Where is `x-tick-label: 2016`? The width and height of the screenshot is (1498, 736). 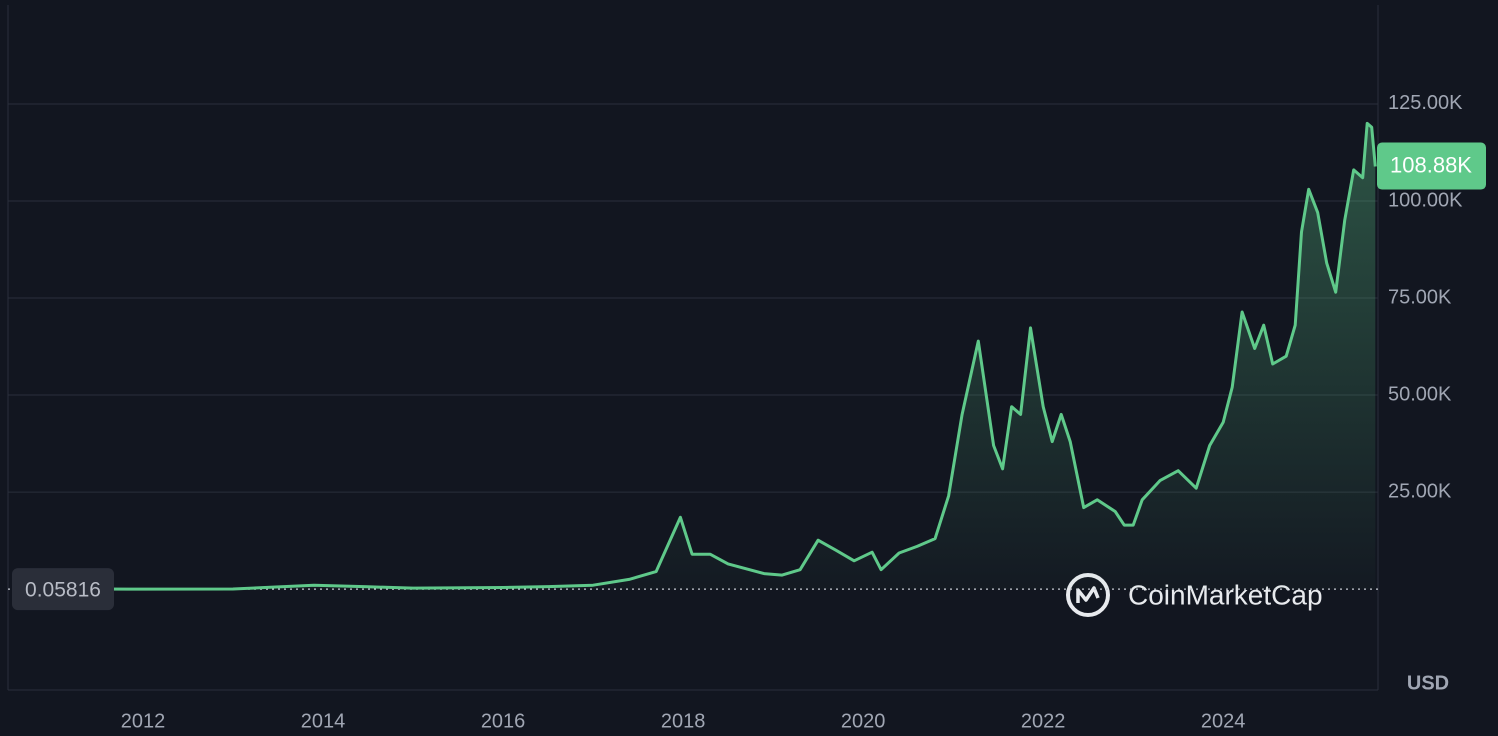 x-tick-label: 2016 is located at coordinates (503, 721).